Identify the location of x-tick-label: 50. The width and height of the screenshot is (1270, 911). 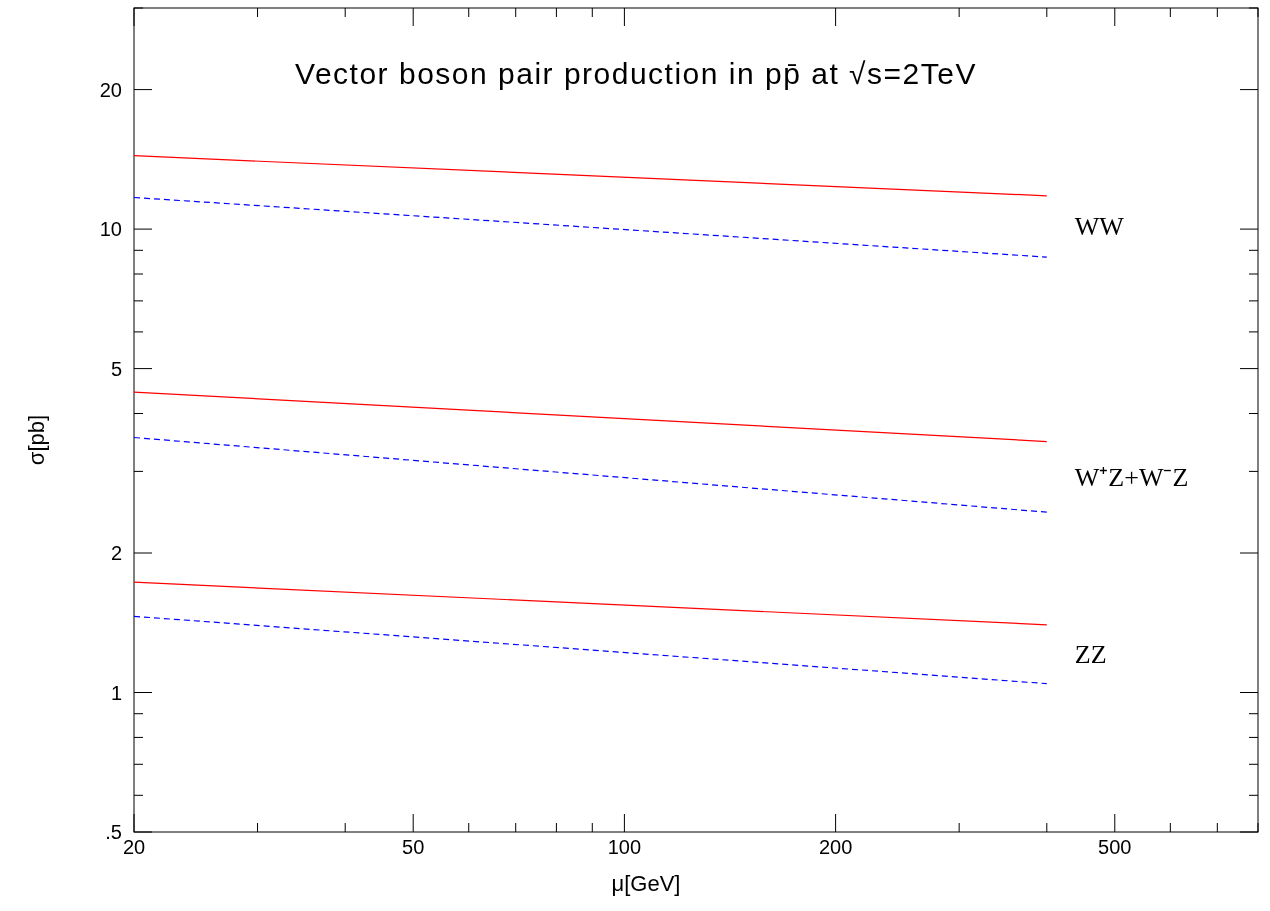
(413, 847).